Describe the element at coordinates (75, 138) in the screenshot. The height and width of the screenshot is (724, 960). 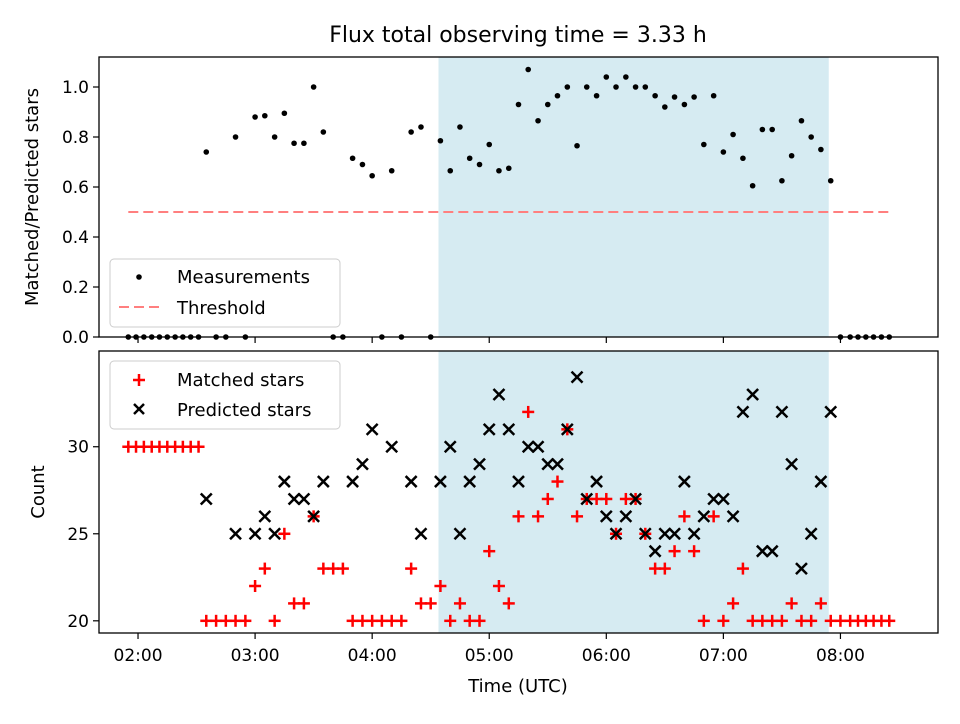
I see `y-tick-label: 0.8` at that location.